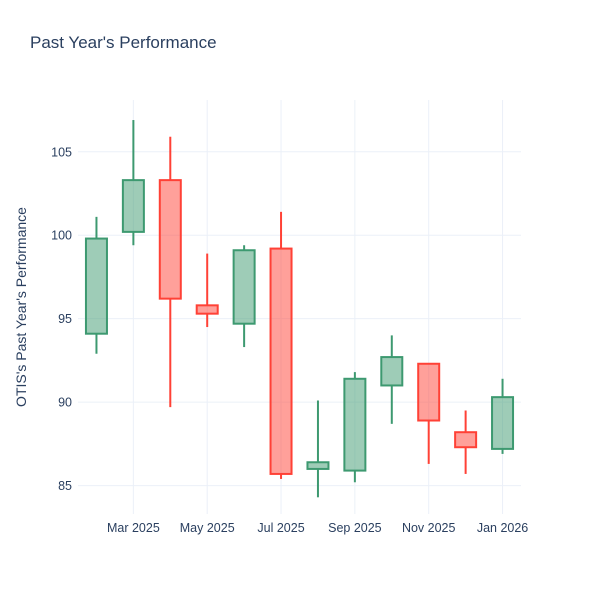 The width and height of the screenshot is (600, 600). What do you see at coordinates (207, 528) in the screenshot?
I see `x-tick-label: May 2025` at bounding box center [207, 528].